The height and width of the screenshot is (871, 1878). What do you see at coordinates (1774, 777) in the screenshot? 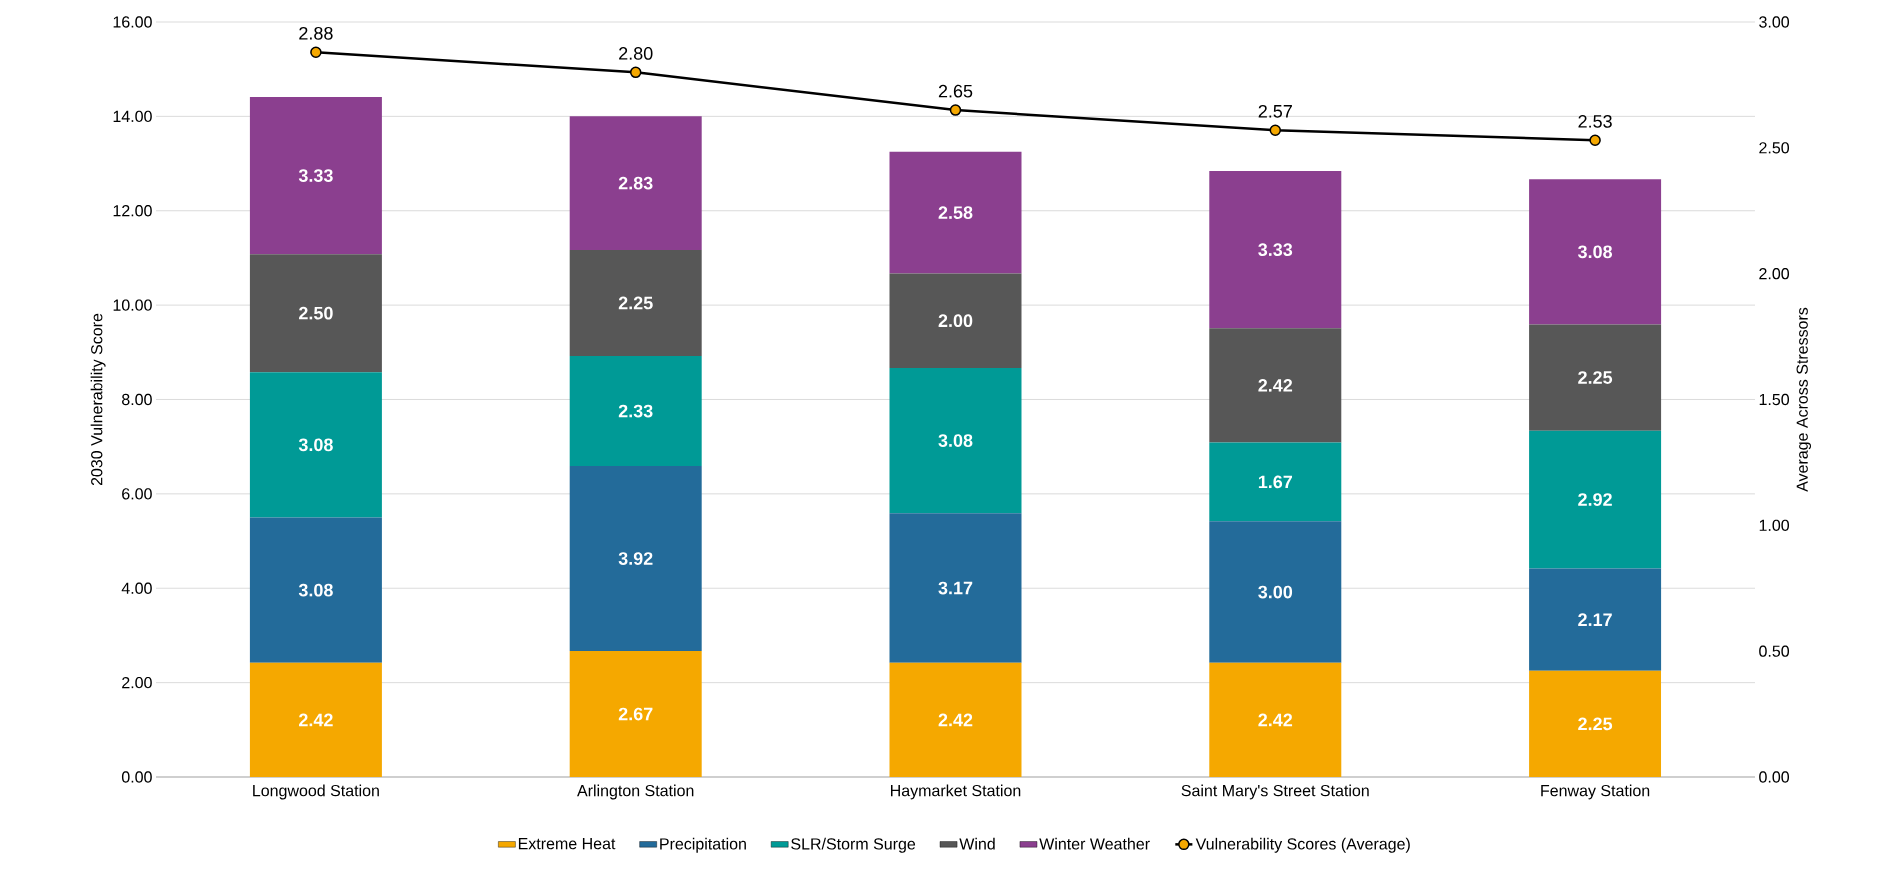
I see `y2-tick-label: 0.00` at bounding box center [1774, 777].